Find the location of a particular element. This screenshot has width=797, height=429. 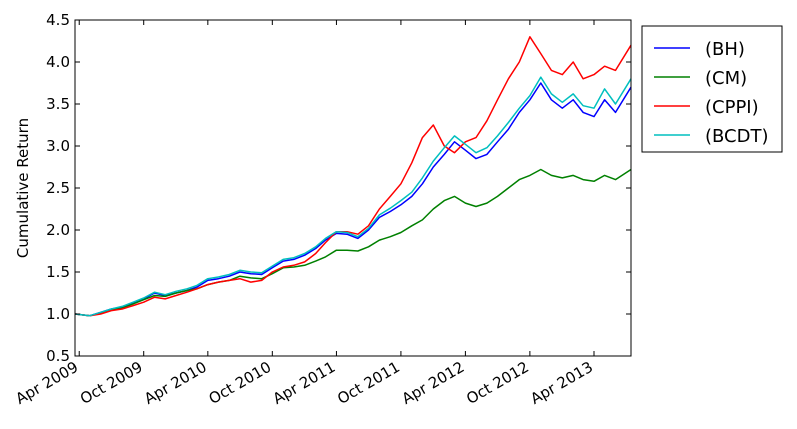

y-axis-label: Cumulative Return is located at coordinates (23, 188).